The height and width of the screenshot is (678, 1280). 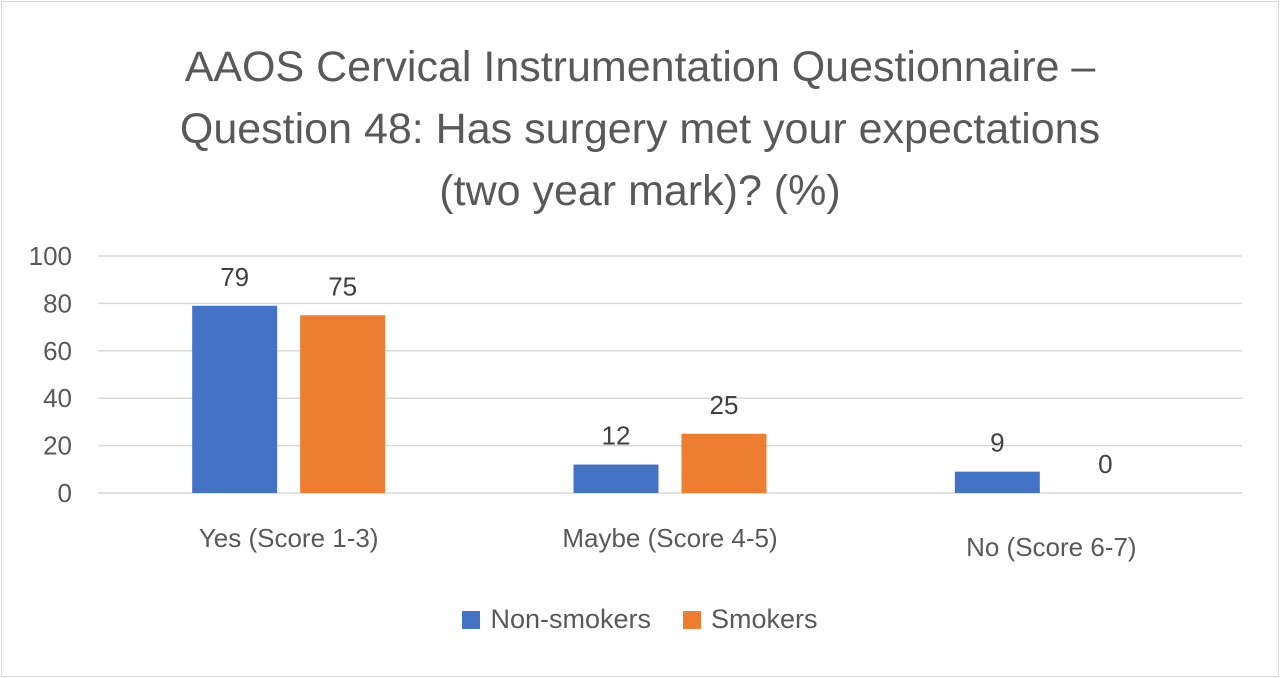 What do you see at coordinates (764, 619) in the screenshot?
I see `legend-label-smokers: Smokers` at bounding box center [764, 619].